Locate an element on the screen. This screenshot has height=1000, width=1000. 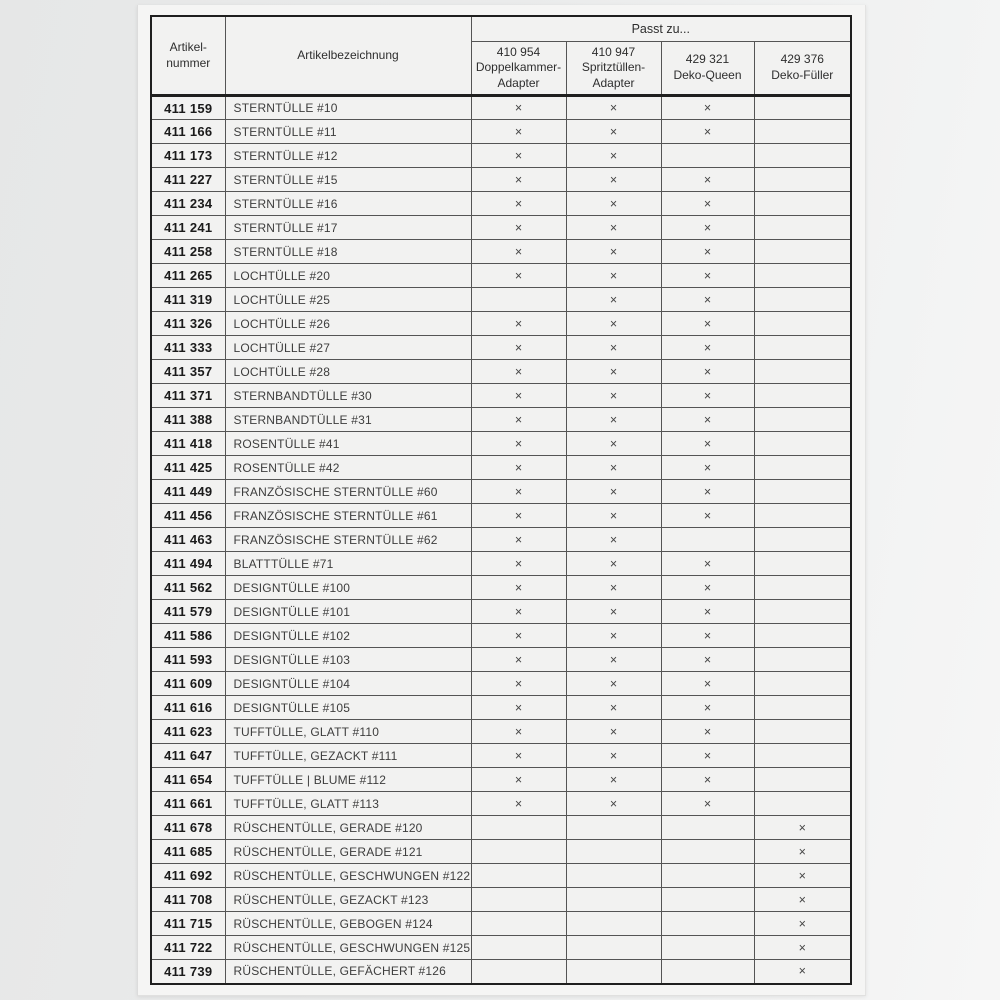
article-name-cell: LOCHTÜLLE #20 is located at coordinates (348, 275).